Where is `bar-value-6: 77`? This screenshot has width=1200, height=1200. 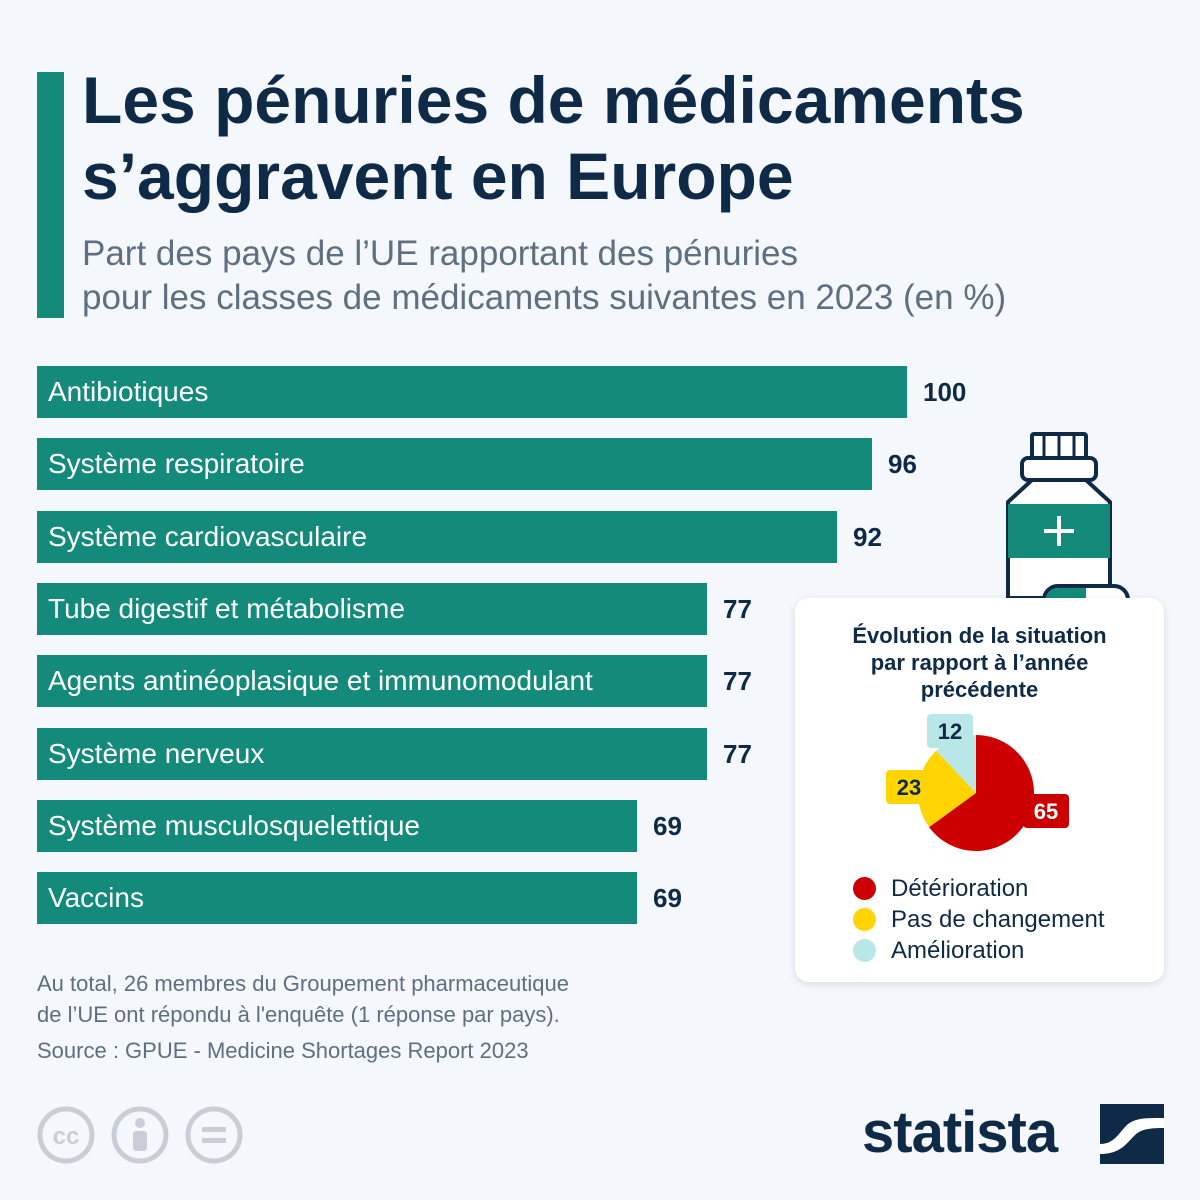
bar-value-6: 77 is located at coordinates (737, 754).